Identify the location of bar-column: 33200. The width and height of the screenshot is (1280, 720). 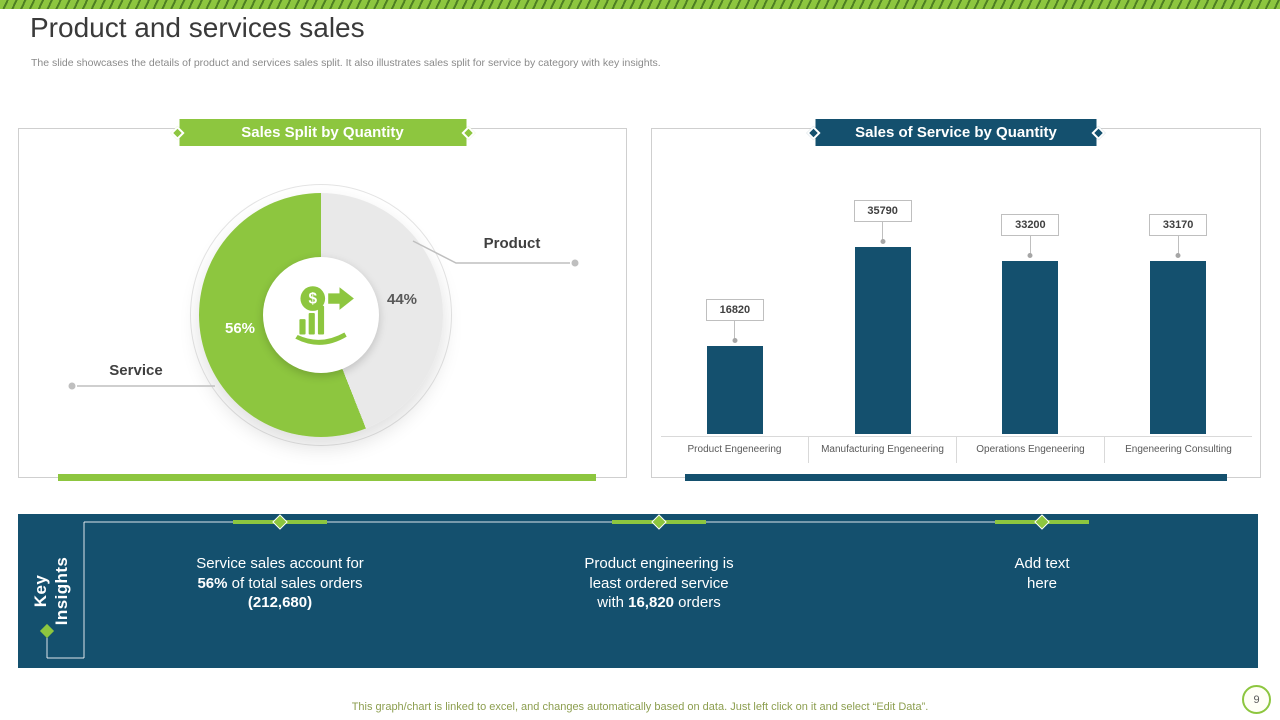
(1031, 290).